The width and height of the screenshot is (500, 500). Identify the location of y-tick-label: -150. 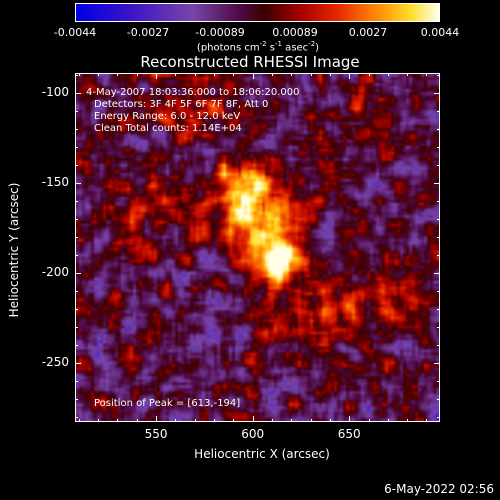
(55, 181).